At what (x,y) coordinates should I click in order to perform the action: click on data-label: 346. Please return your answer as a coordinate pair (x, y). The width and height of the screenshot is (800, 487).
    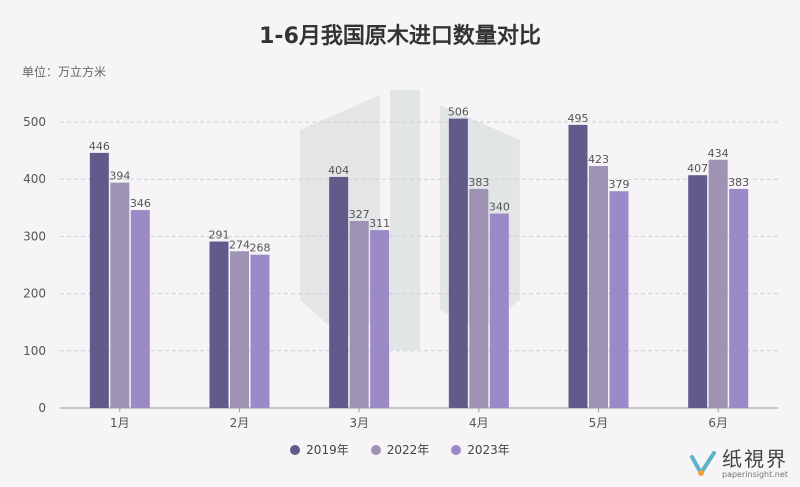
    Looking at the image, I should click on (140, 203).